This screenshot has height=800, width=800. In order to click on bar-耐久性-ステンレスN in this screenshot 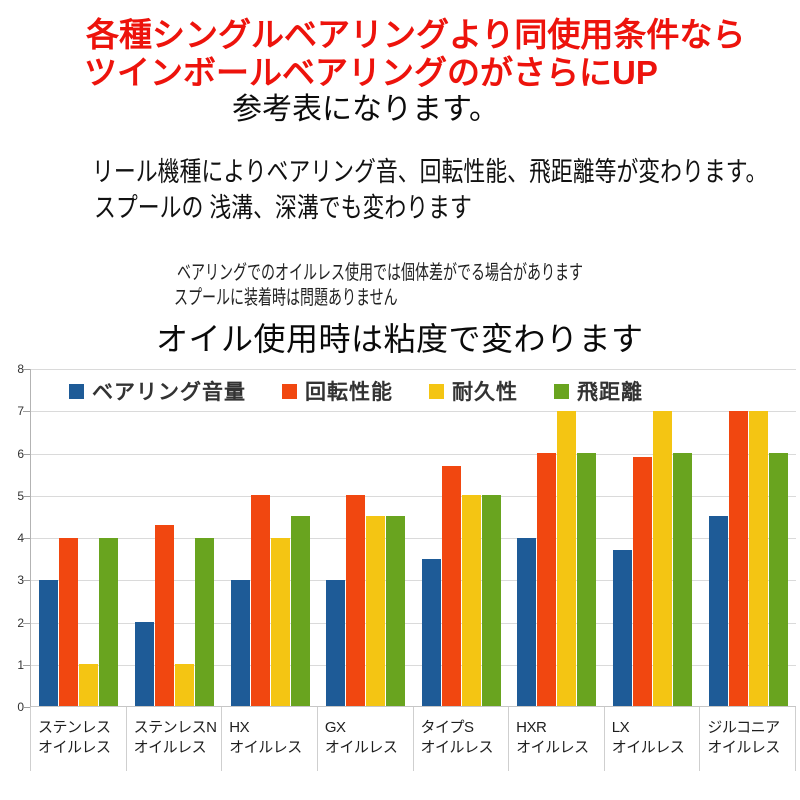, I will do `click(184, 684)`.